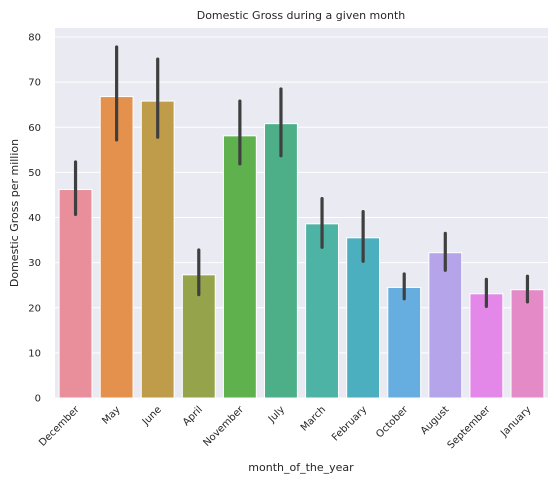 The image size is (559, 485). Describe the element at coordinates (34, 128) in the screenshot. I see `y-tick-label: 60` at that location.